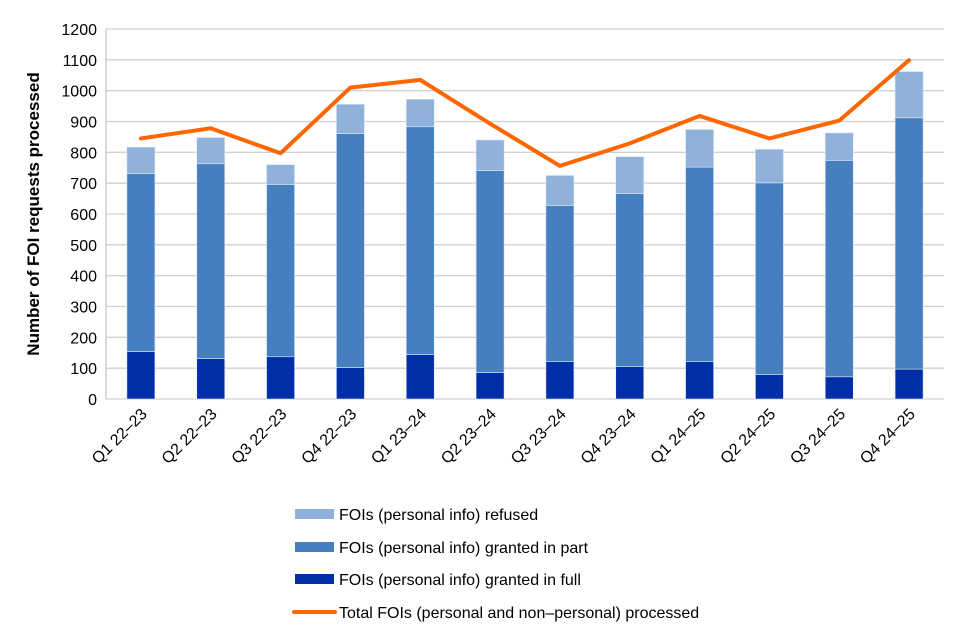 The height and width of the screenshot is (643, 974). I want to click on y-tick-label: 1200, so click(79, 30).